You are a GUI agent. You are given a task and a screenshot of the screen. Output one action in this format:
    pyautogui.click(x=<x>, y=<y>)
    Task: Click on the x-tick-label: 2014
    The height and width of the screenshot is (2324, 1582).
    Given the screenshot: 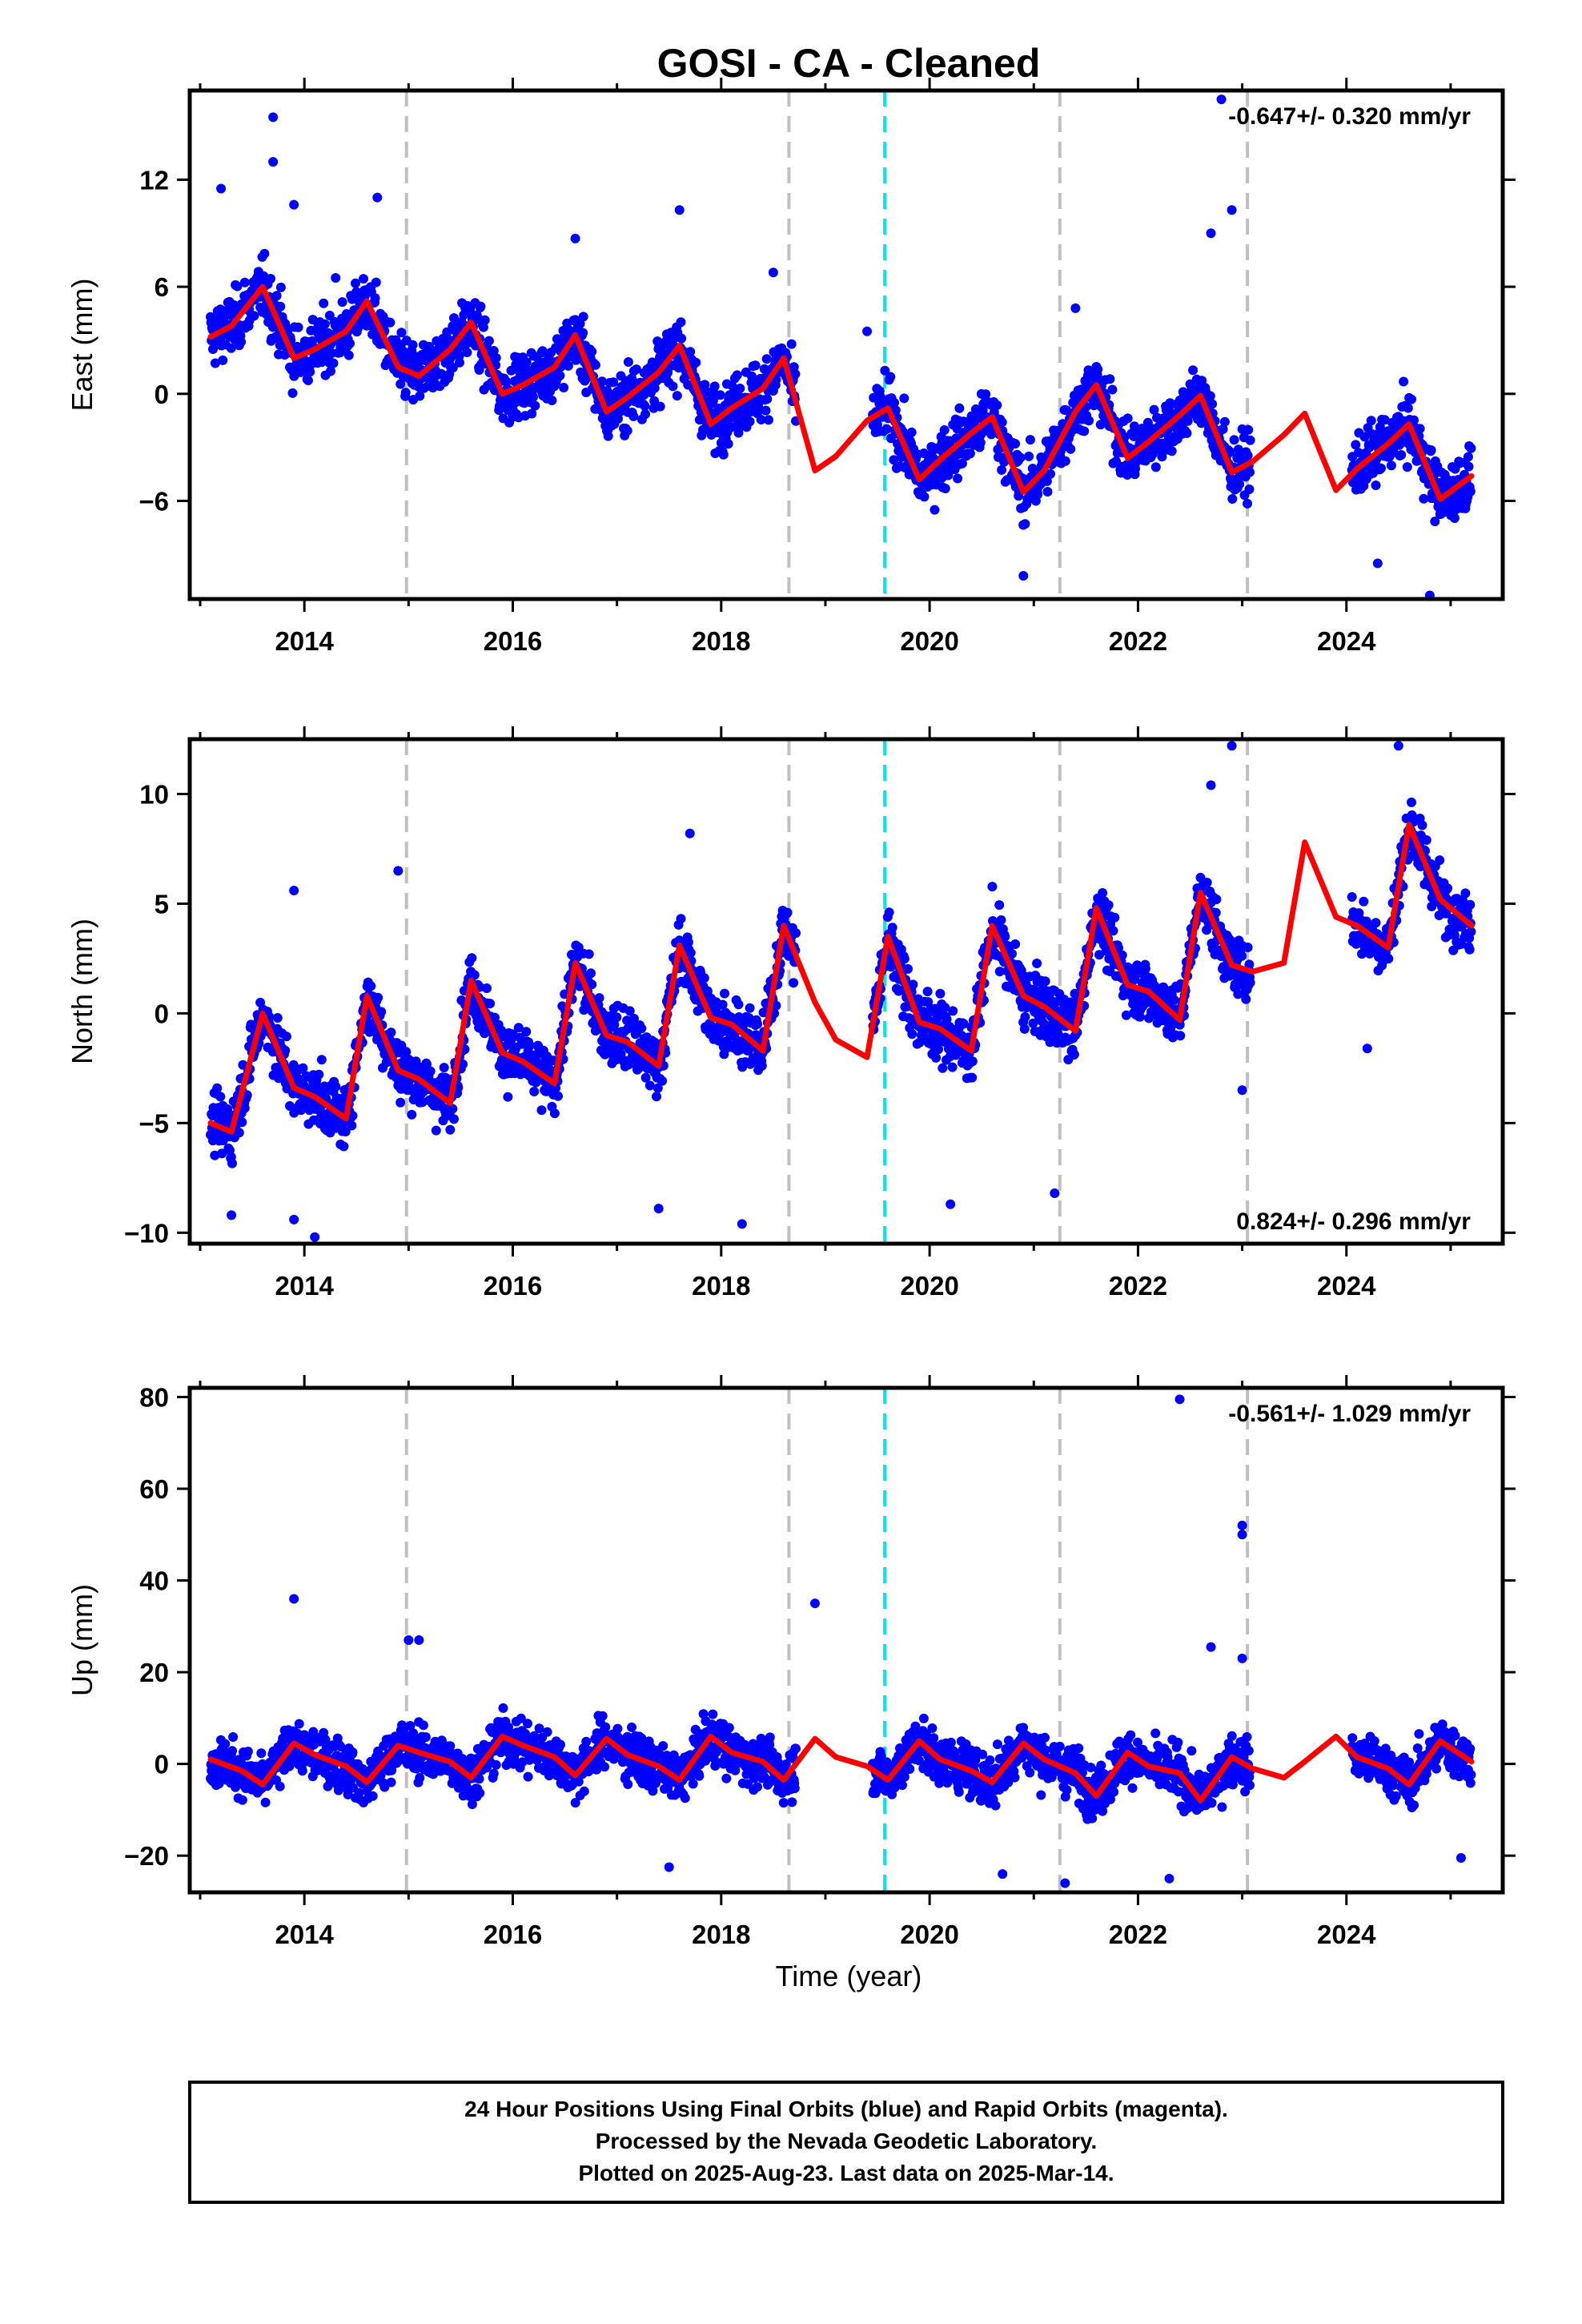 What is the action you would take?
    pyautogui.click(x=304, y=641)
    